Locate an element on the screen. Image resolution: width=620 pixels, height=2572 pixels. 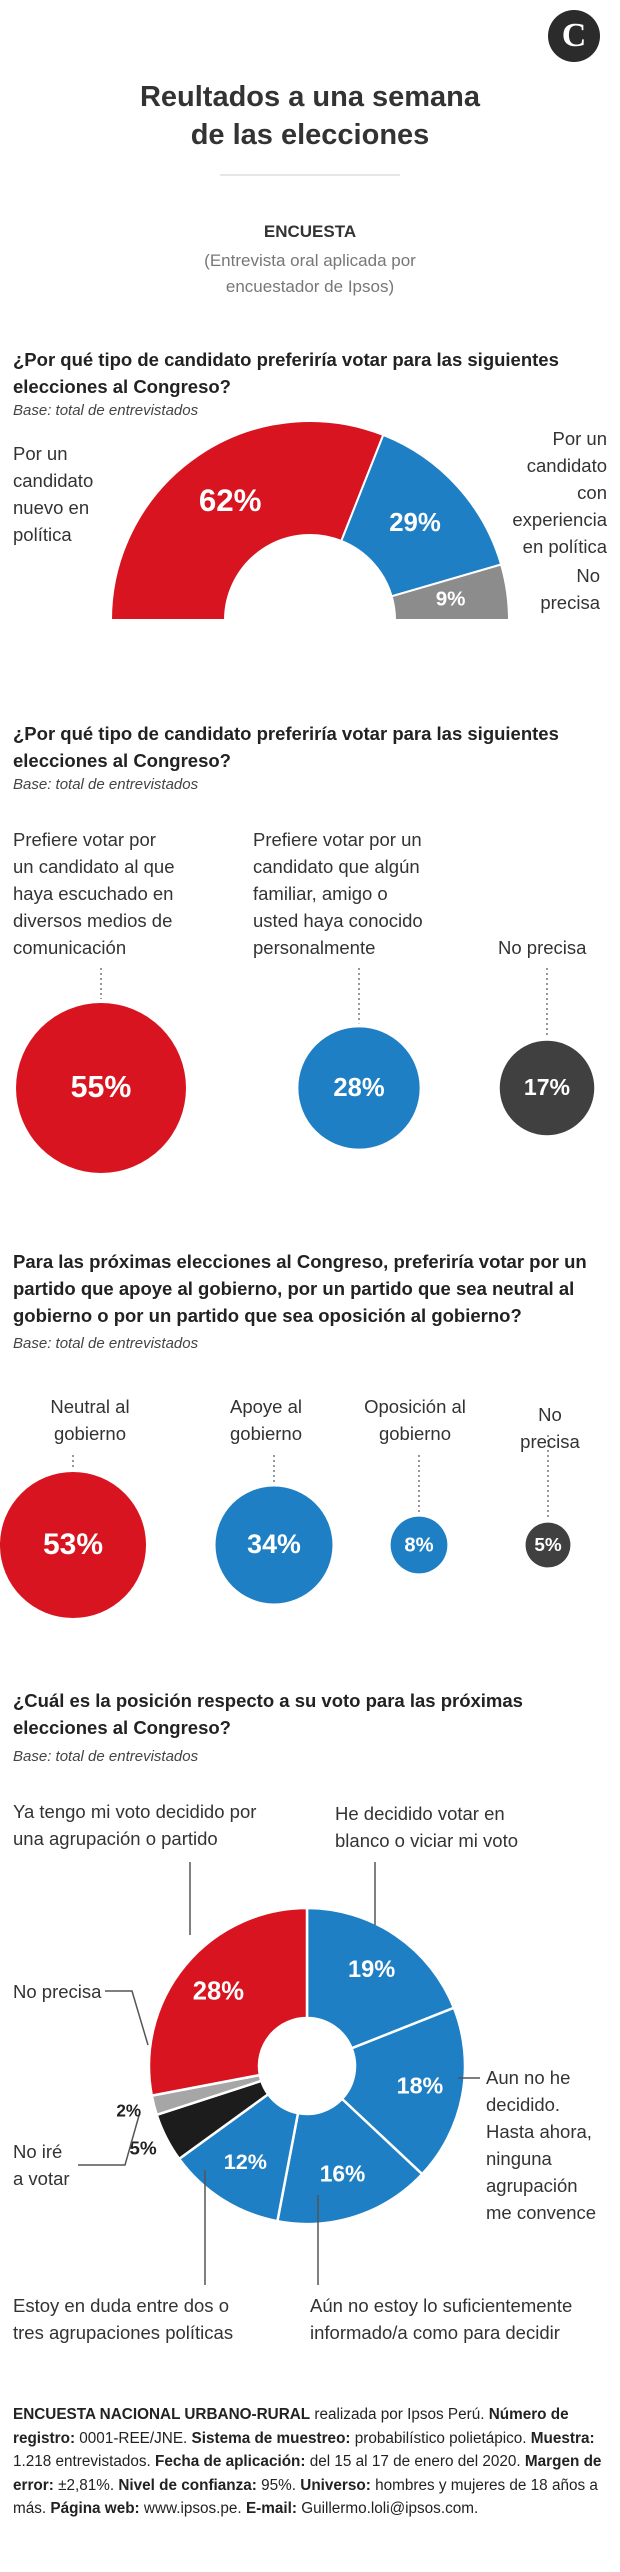
value-label: 62% is located at coordinates (230, 500).